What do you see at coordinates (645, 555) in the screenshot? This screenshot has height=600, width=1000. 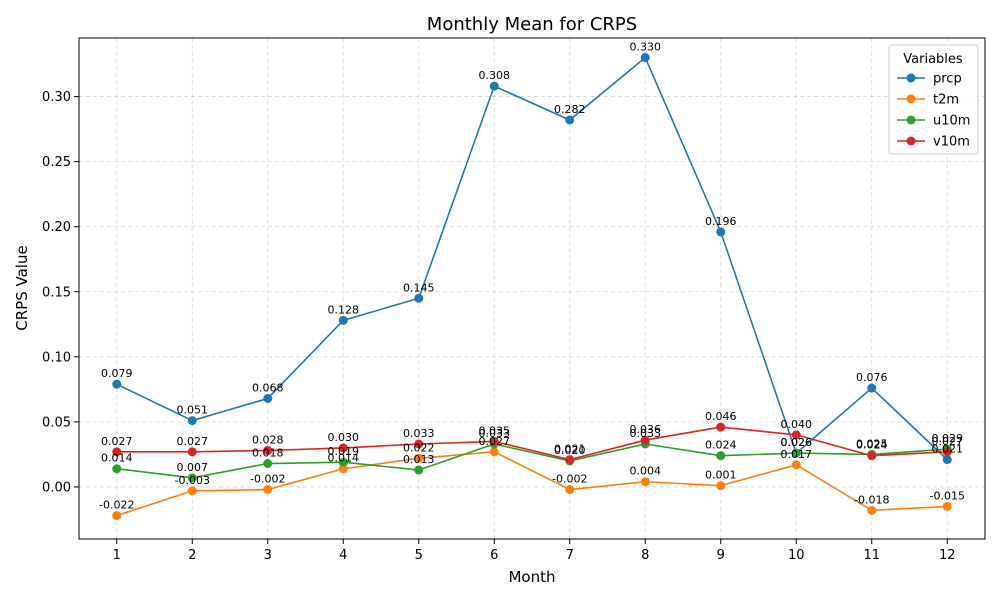 I see `x-tick-label: 8` at bounding box center [645, 555].